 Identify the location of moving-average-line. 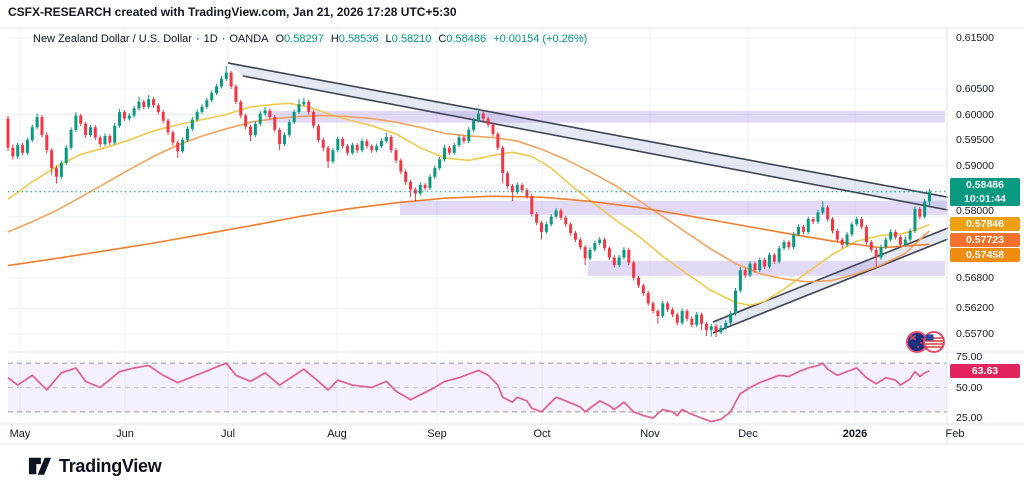
(468, 231).